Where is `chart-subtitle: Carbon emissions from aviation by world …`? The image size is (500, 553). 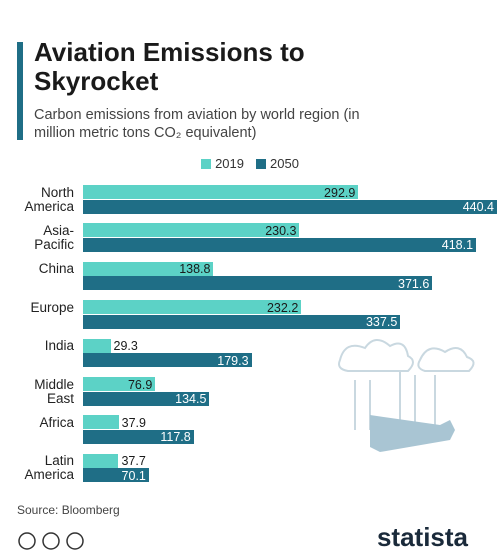
chart-subtitle: Carbon emissions from aviation by world … is located at coordinates (197, 124).